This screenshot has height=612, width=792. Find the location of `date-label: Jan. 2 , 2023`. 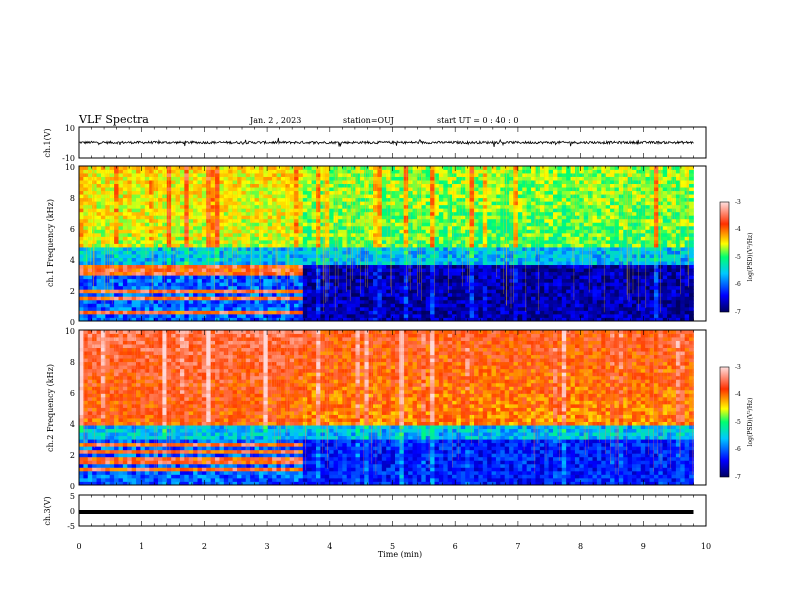

date-label: Jan. 2 , 2023 is located at coordinates (275, 120).